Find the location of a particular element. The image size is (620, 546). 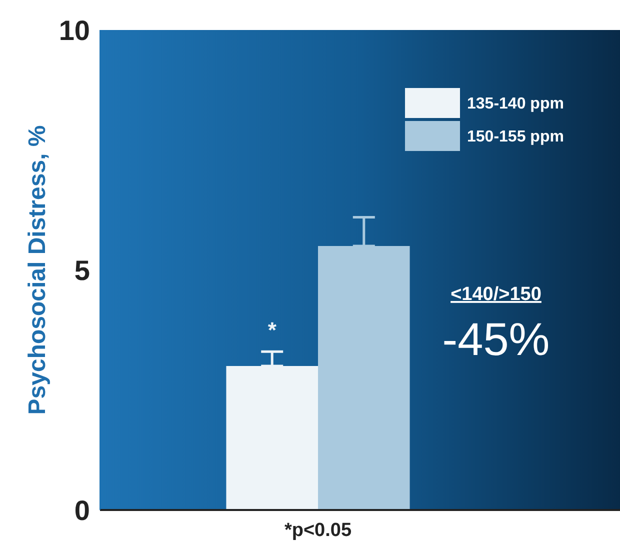

annotation: * is located at coordinates (272, 330).